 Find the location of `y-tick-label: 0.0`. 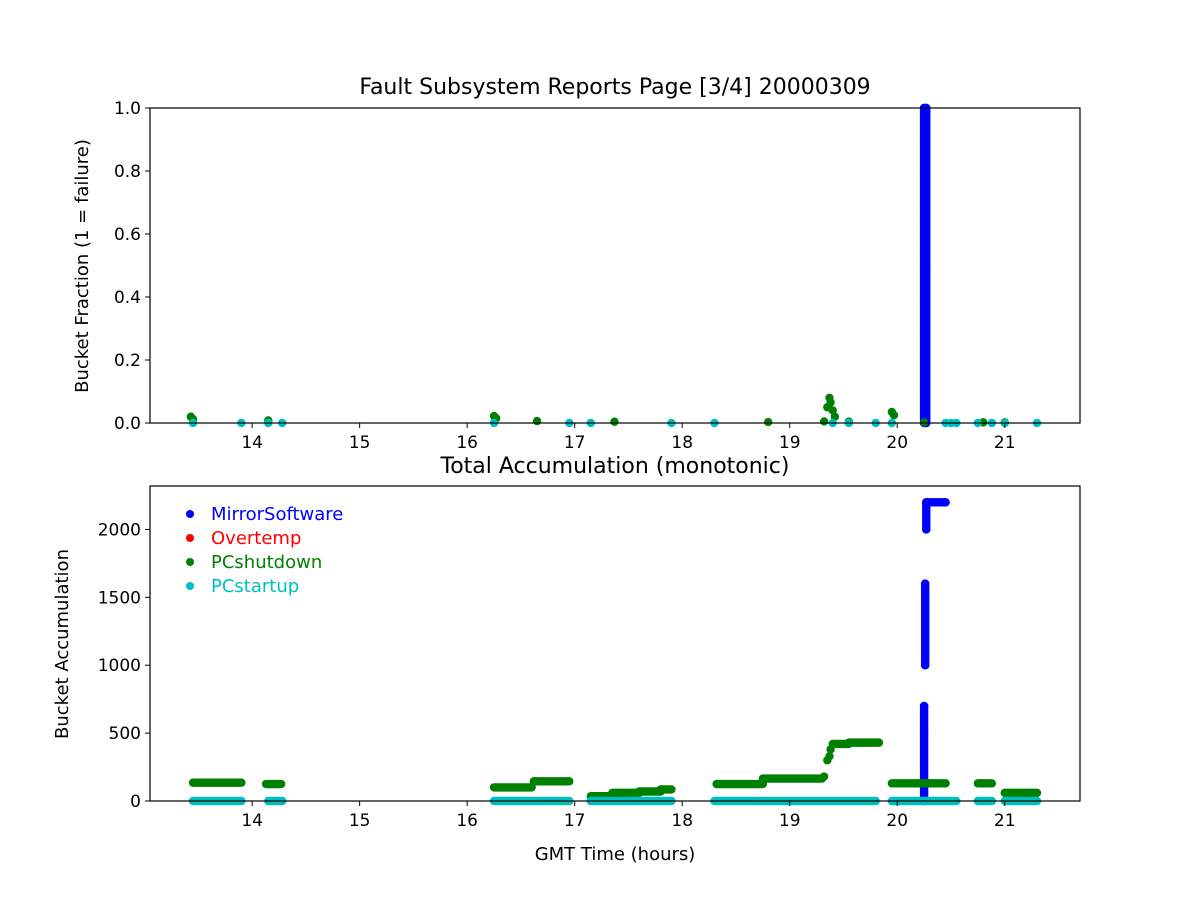

y-tick-label: 0.0 is located at coordinates (127, 424).